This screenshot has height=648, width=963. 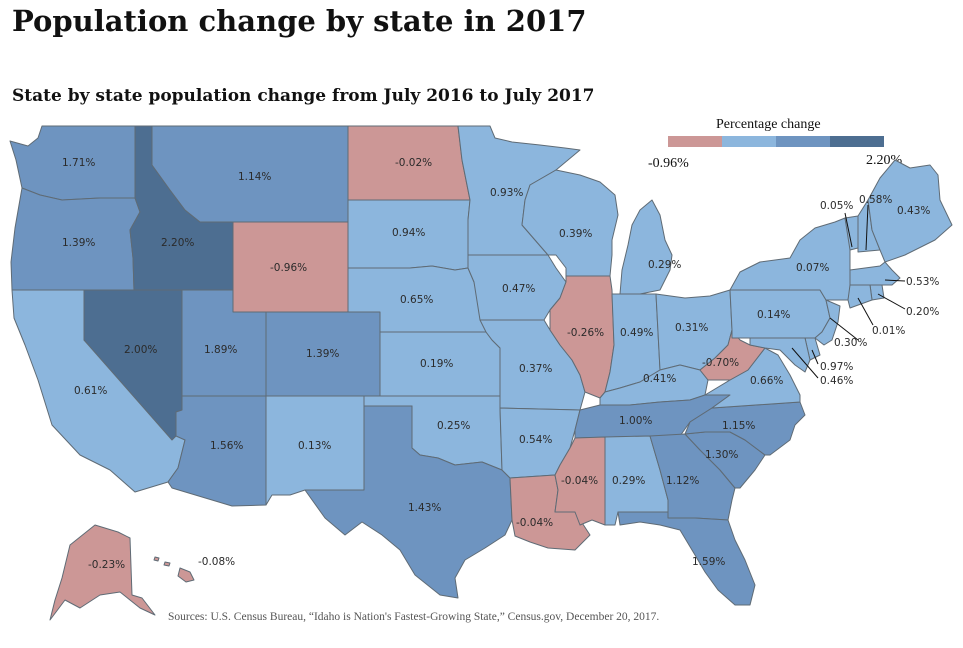 I want to click on label-wy: -0.96%, so click(x=288, y=268).